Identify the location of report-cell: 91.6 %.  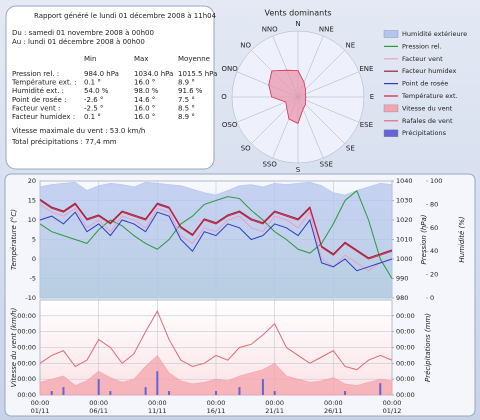
(190, 91).